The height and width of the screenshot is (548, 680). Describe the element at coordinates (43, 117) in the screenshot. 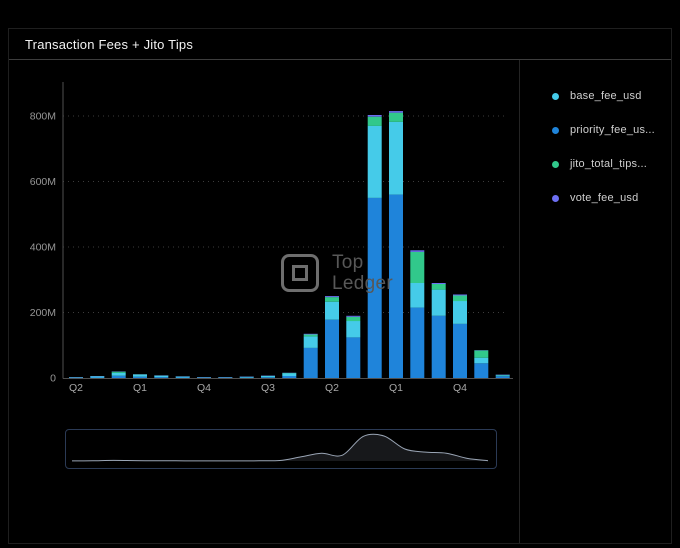

I see `y-tick-label: 800M` at that location.